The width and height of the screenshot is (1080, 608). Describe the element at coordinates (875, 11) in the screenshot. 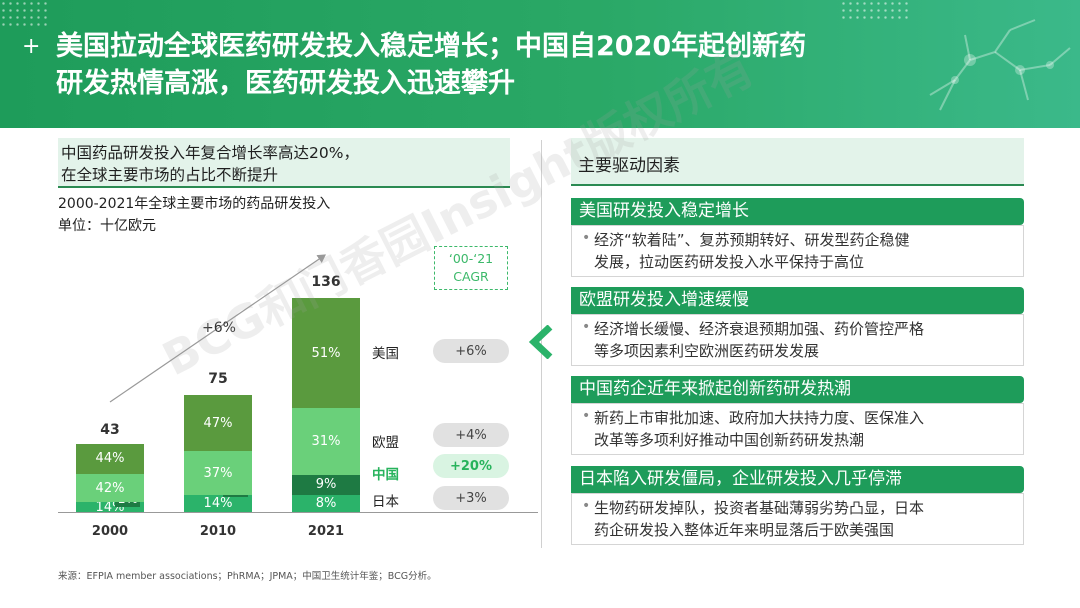

I see `dot-pattern-top-right` at that location.